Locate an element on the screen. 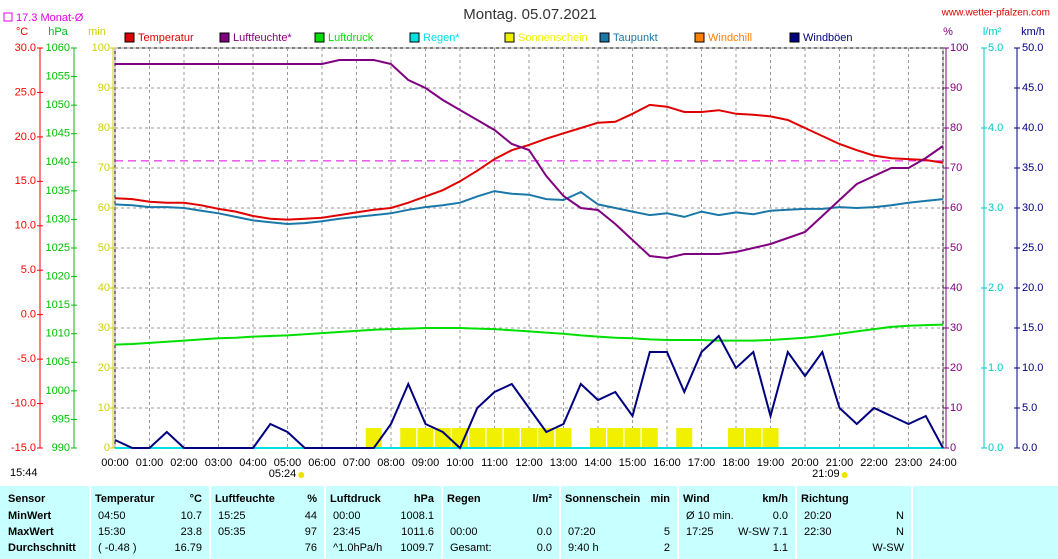  x-tick-label: 21:00 is located at coordinates (840, 463).